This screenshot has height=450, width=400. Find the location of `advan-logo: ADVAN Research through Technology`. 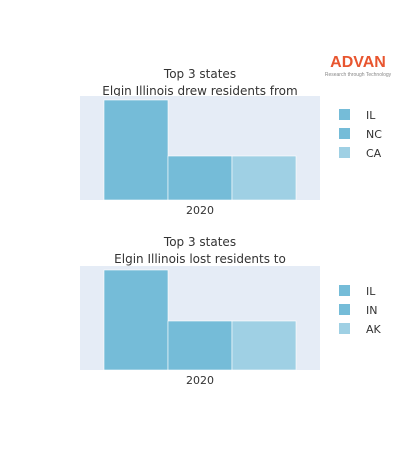

advan-logo: ADVAN Research through Technology is located at coordinates (358, 66).